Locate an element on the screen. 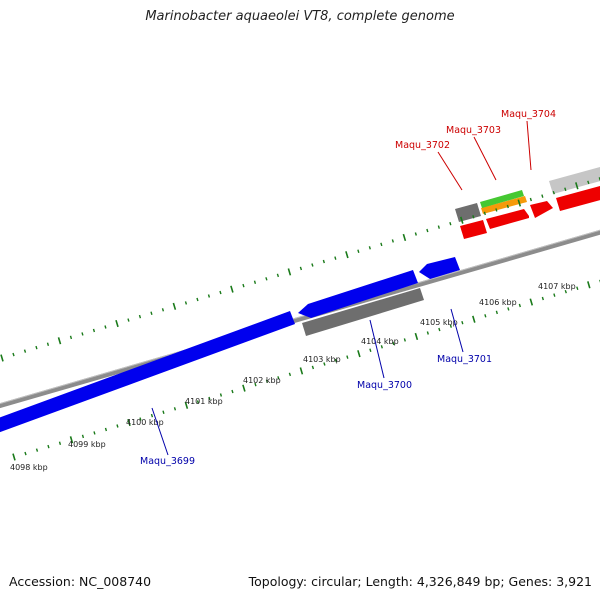  reverse-gene-label: Maqu_3699 is located at coordinates (167, 461).